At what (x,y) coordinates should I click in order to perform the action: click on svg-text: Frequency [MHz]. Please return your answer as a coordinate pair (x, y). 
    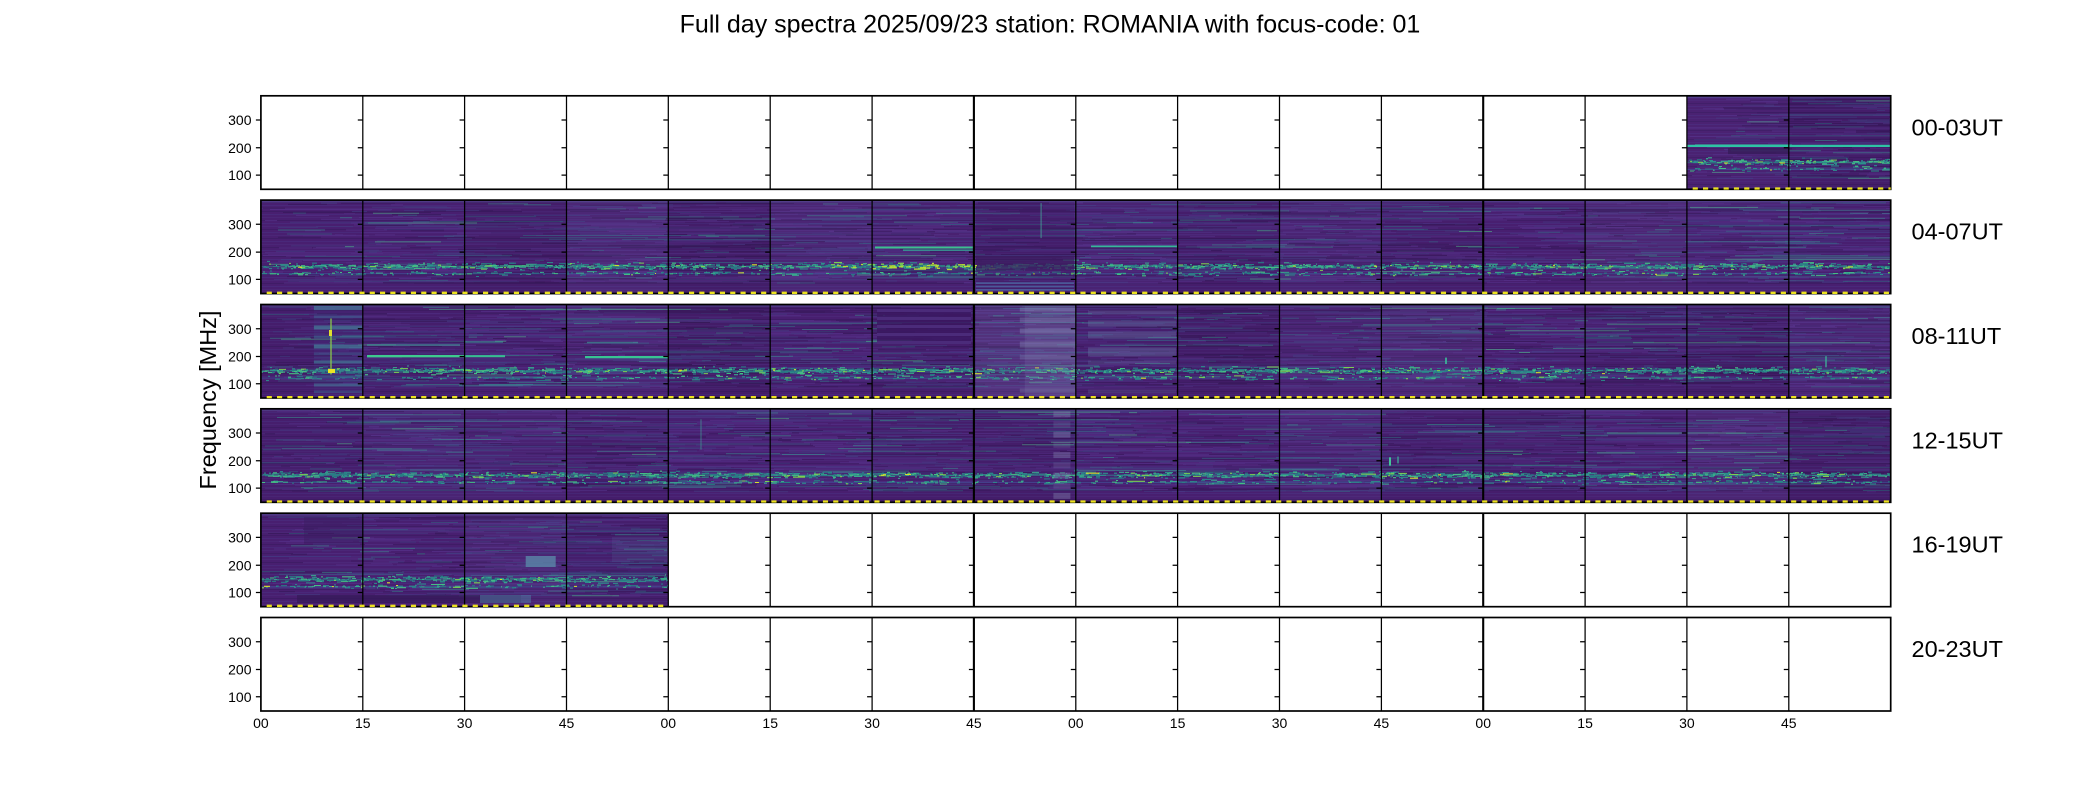
    Looking at the image, I should click on (208, 400).